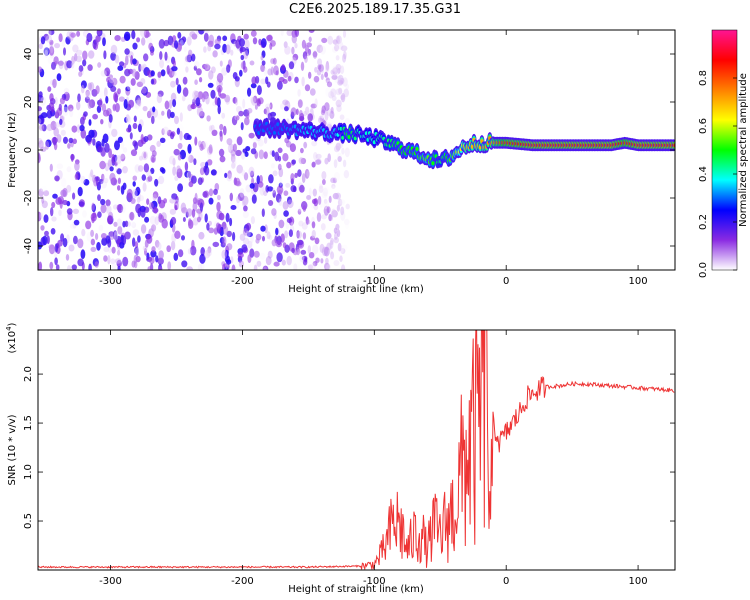  I want to click on y-tick-label: 2.0, so click(28, 374).